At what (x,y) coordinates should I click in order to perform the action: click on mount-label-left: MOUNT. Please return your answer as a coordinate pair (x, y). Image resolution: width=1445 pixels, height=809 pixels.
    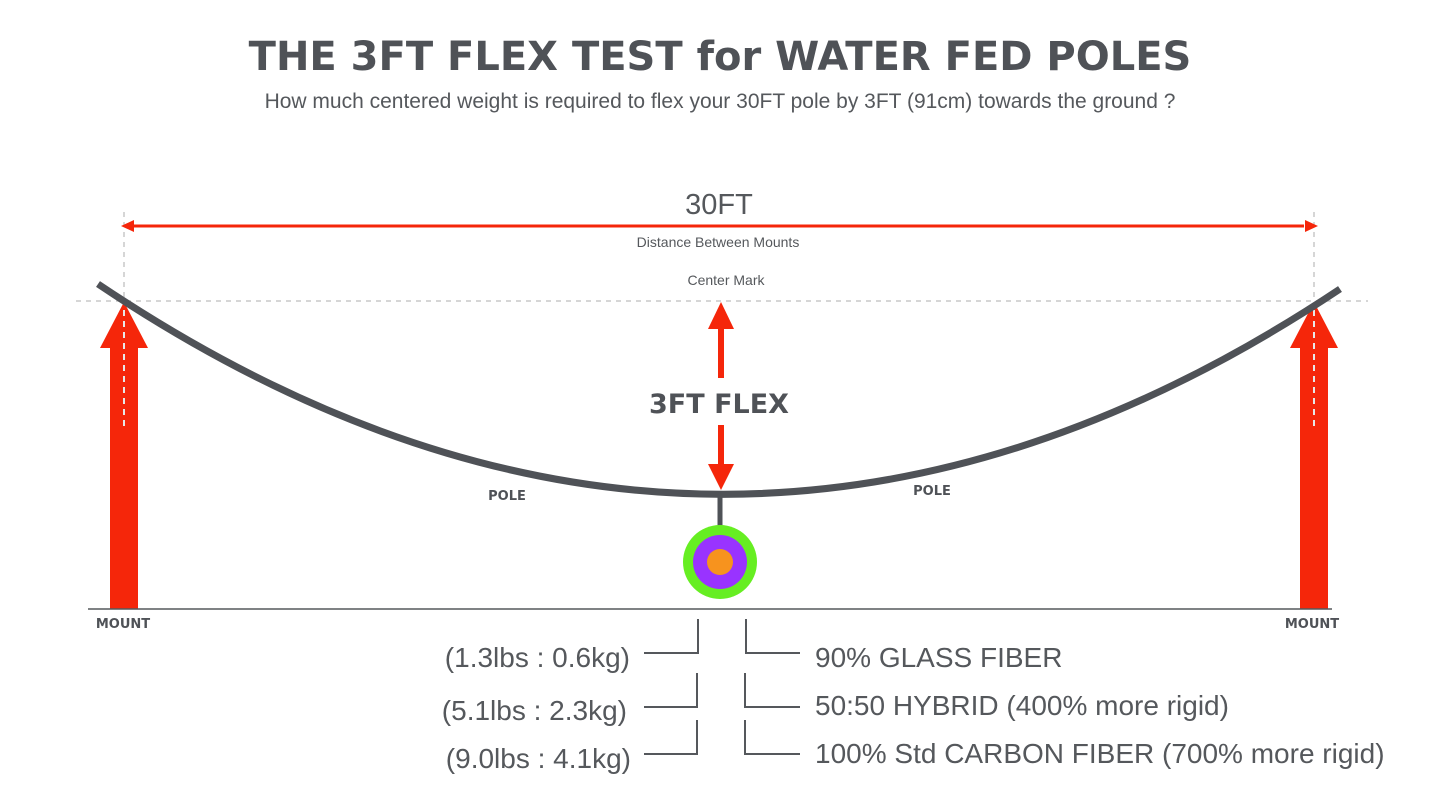
    Looking at the image, I should click on (123, 624).